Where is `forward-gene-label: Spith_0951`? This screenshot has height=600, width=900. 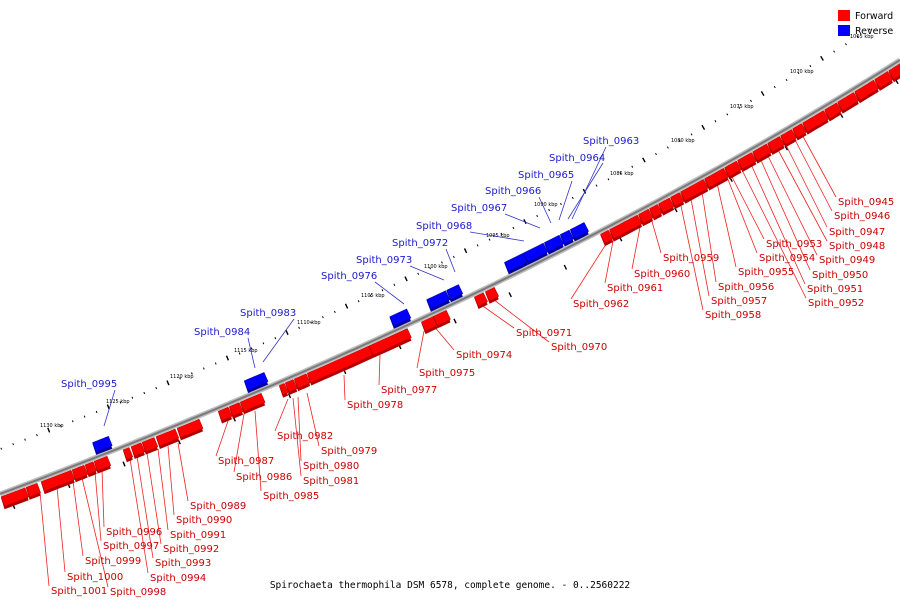
forward-gene-label: Spith_0951 is located at coordinates (835, 289).